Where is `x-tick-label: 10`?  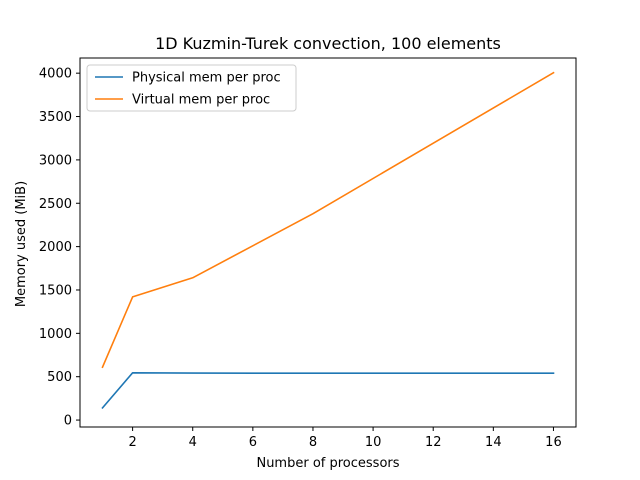
x-tick-label: 10 is located at coordinates (373, 442).